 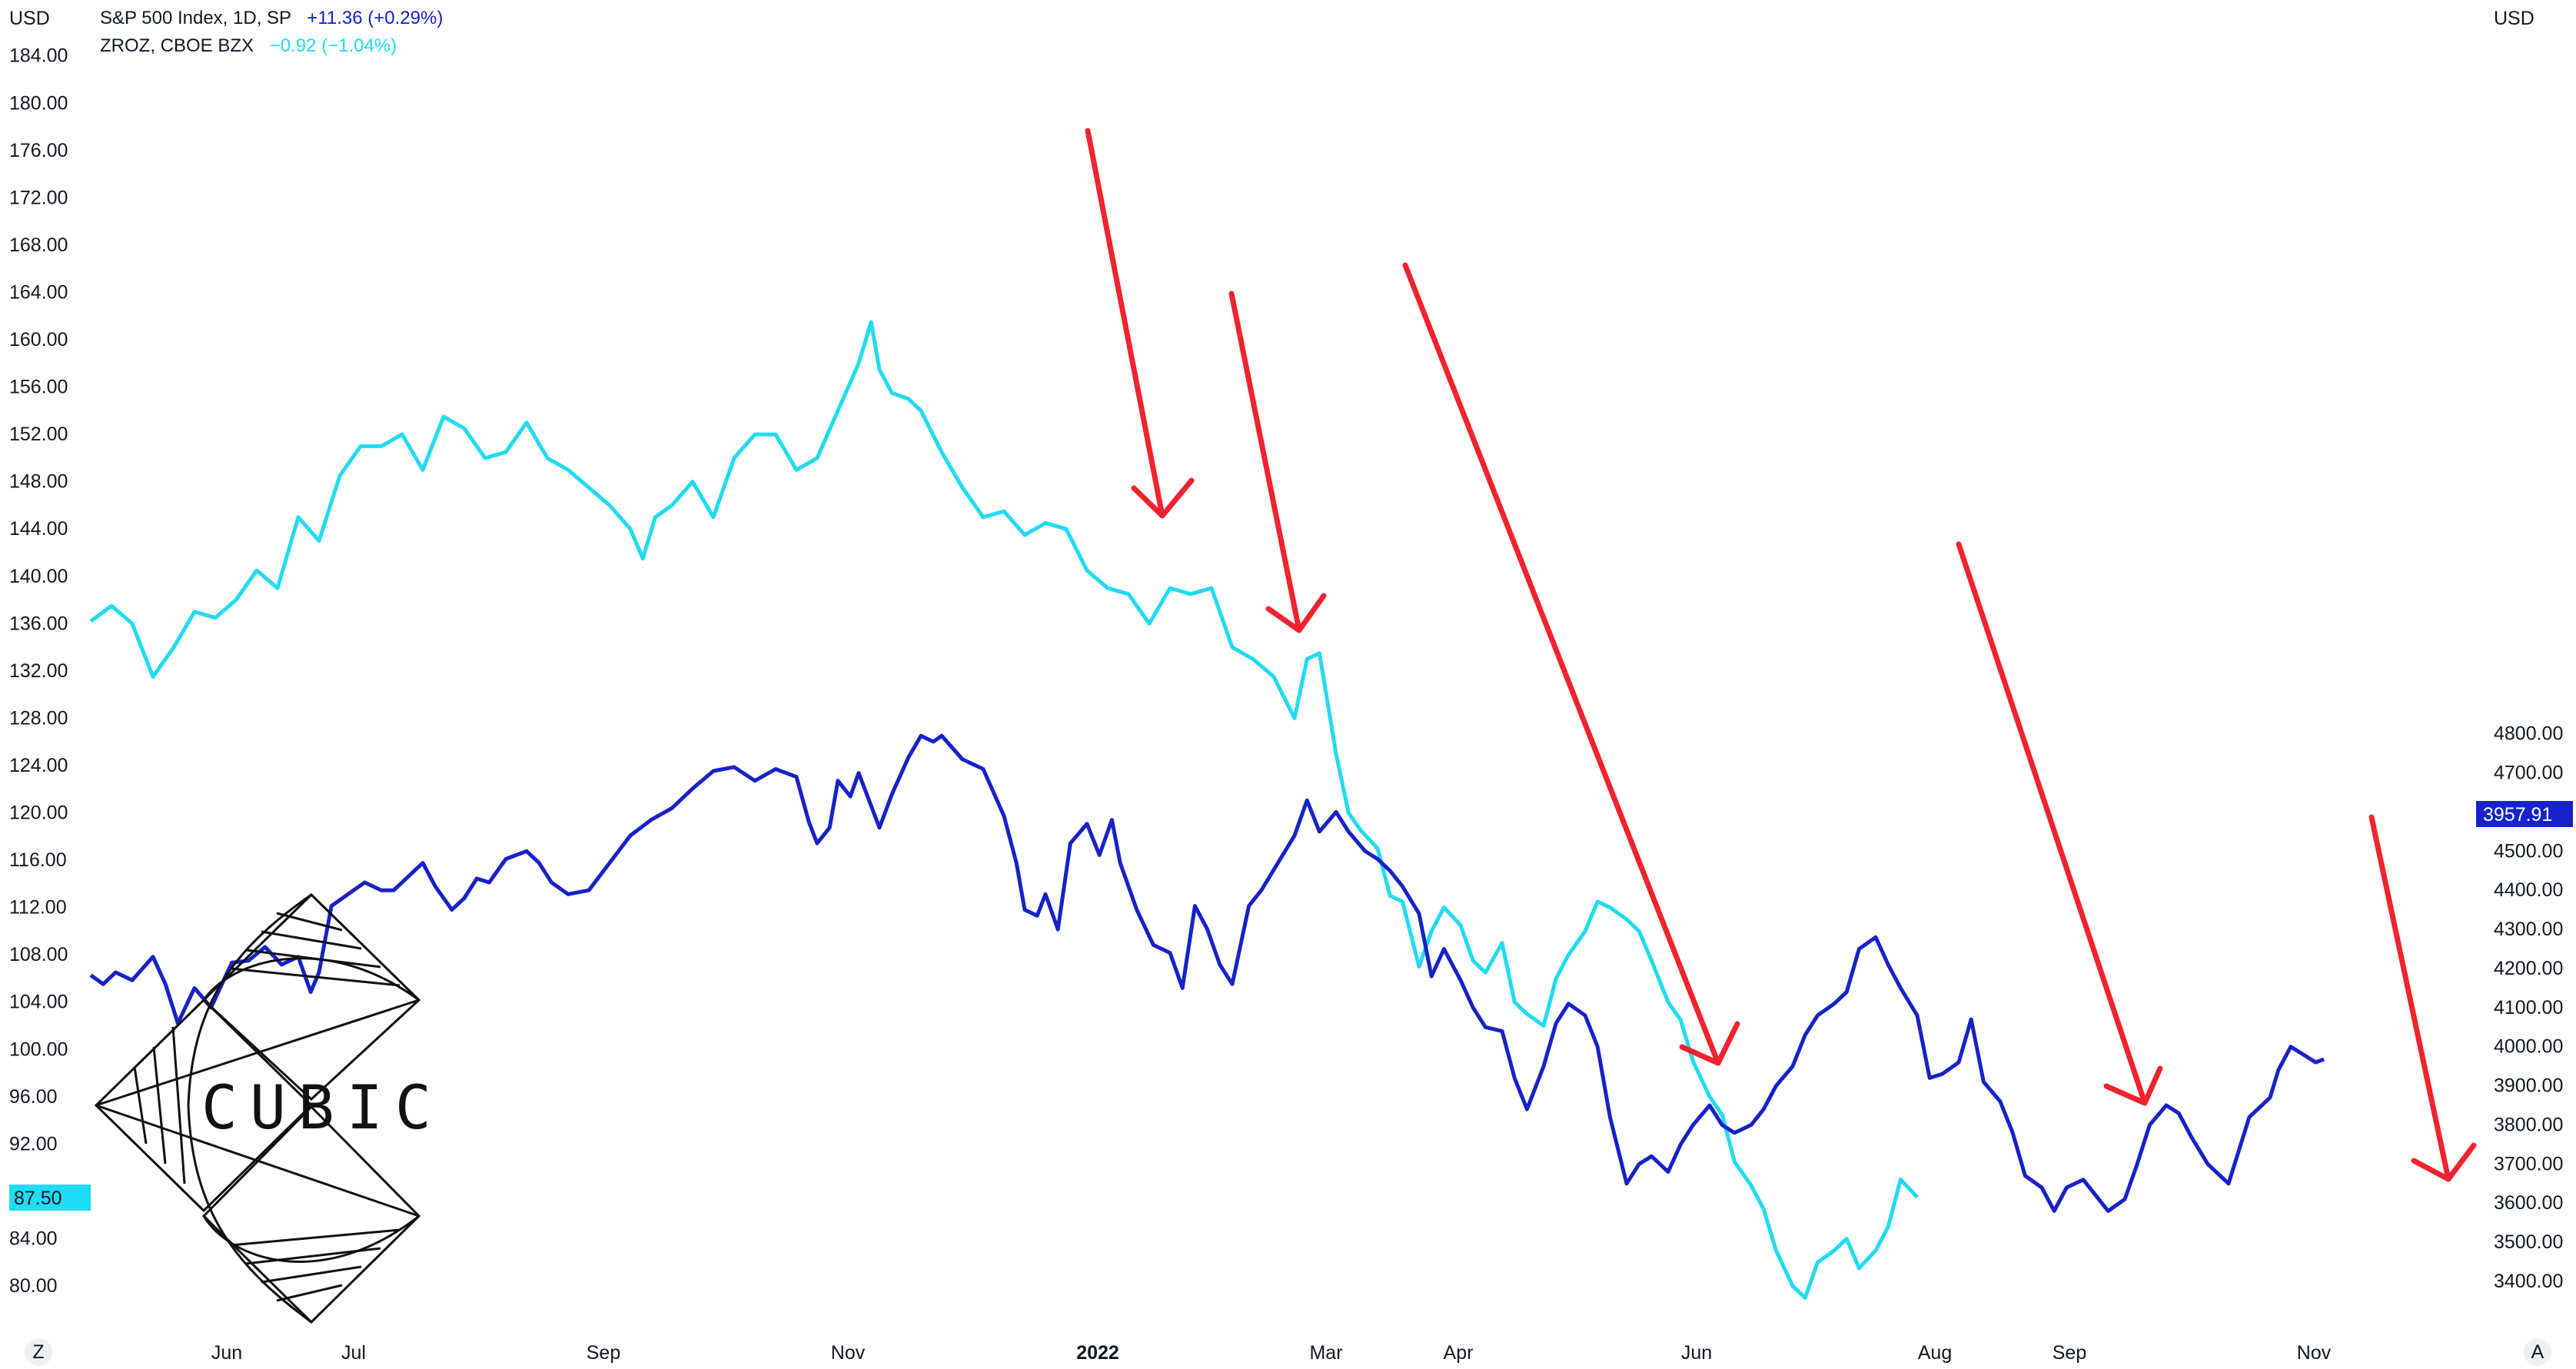 I want to click on right-tick-label: 4200.00, so click(x=2528, y=968).